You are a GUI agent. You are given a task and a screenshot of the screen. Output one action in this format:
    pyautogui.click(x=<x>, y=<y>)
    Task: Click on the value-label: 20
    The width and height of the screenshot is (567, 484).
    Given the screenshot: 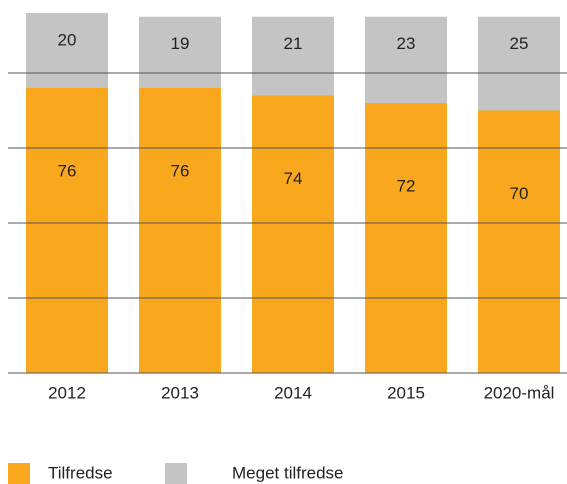 What is the action you would take?
    pyautogui.click(x=67, y=39)
    